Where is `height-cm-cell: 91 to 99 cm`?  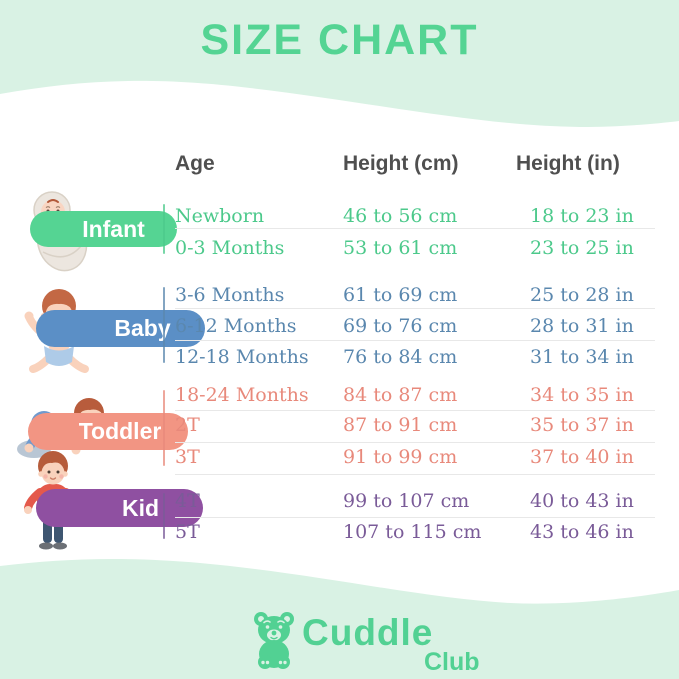
height-cm-cell: 91 to 99 cm is located at coordinates (400, 457).